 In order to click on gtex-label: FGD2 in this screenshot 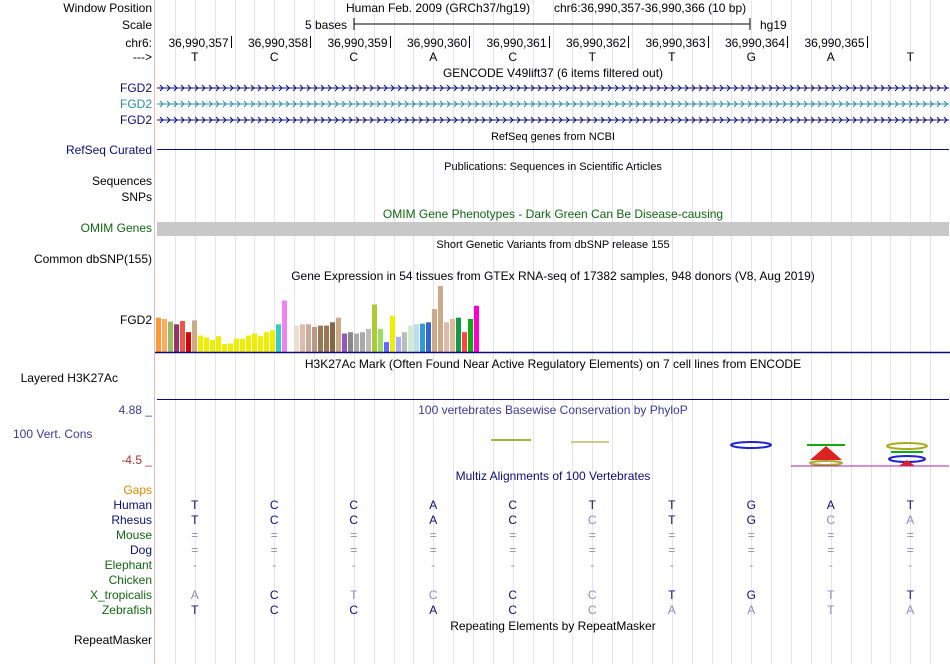, I will do `click(135, 320)`.